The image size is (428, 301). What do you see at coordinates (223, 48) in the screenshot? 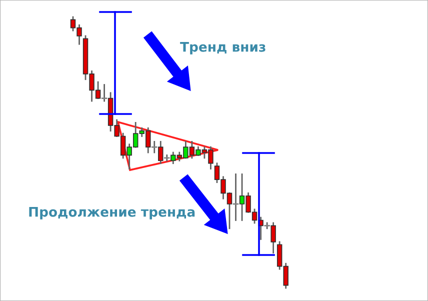
I see `annotation: Тренд вниз` at bounding box center [223, 48].